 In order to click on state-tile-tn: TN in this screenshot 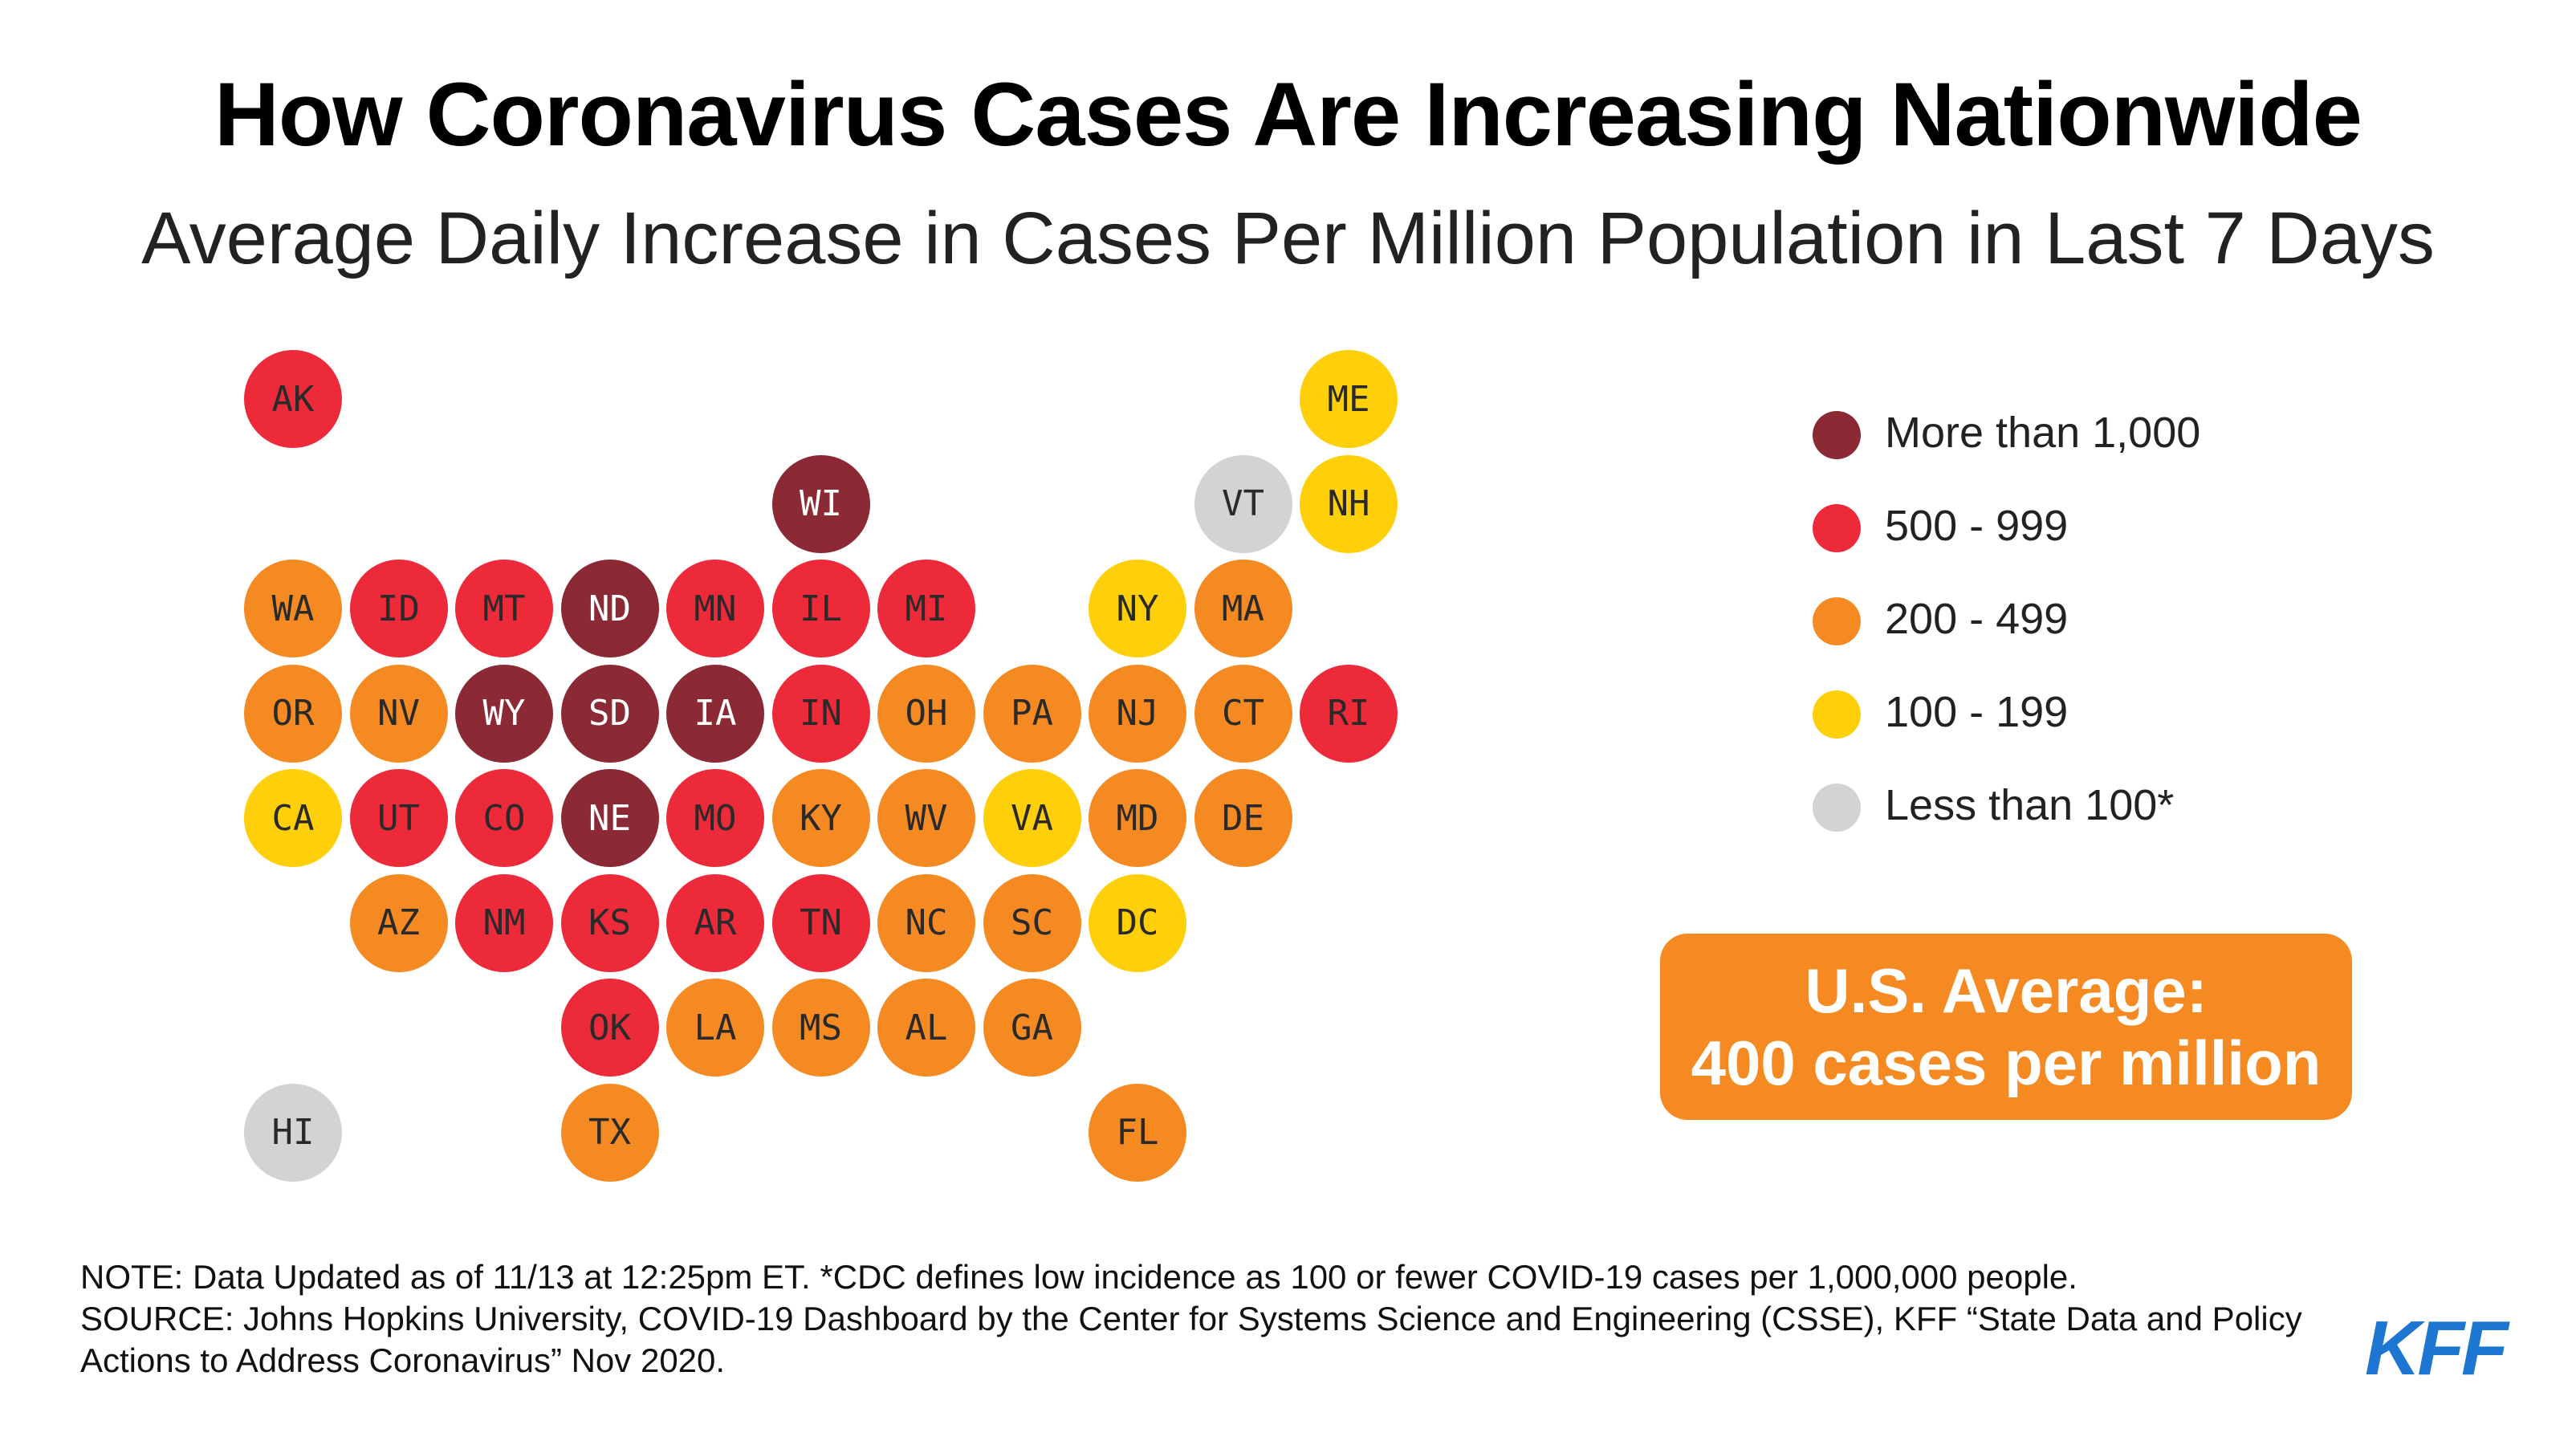, I will do `click(820, 923)`.